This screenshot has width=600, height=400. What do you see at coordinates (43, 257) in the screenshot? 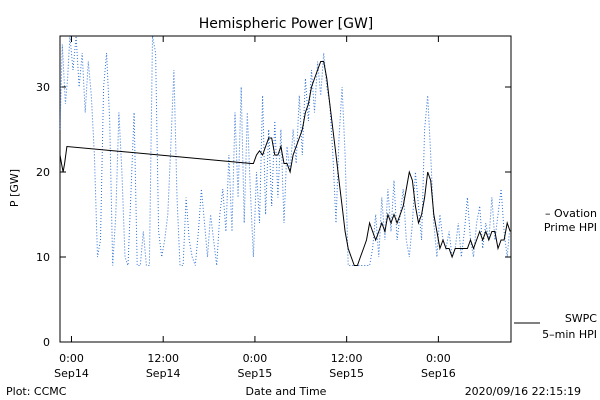
I see `y-tick-label: 10` at bounding box center [43, 257].